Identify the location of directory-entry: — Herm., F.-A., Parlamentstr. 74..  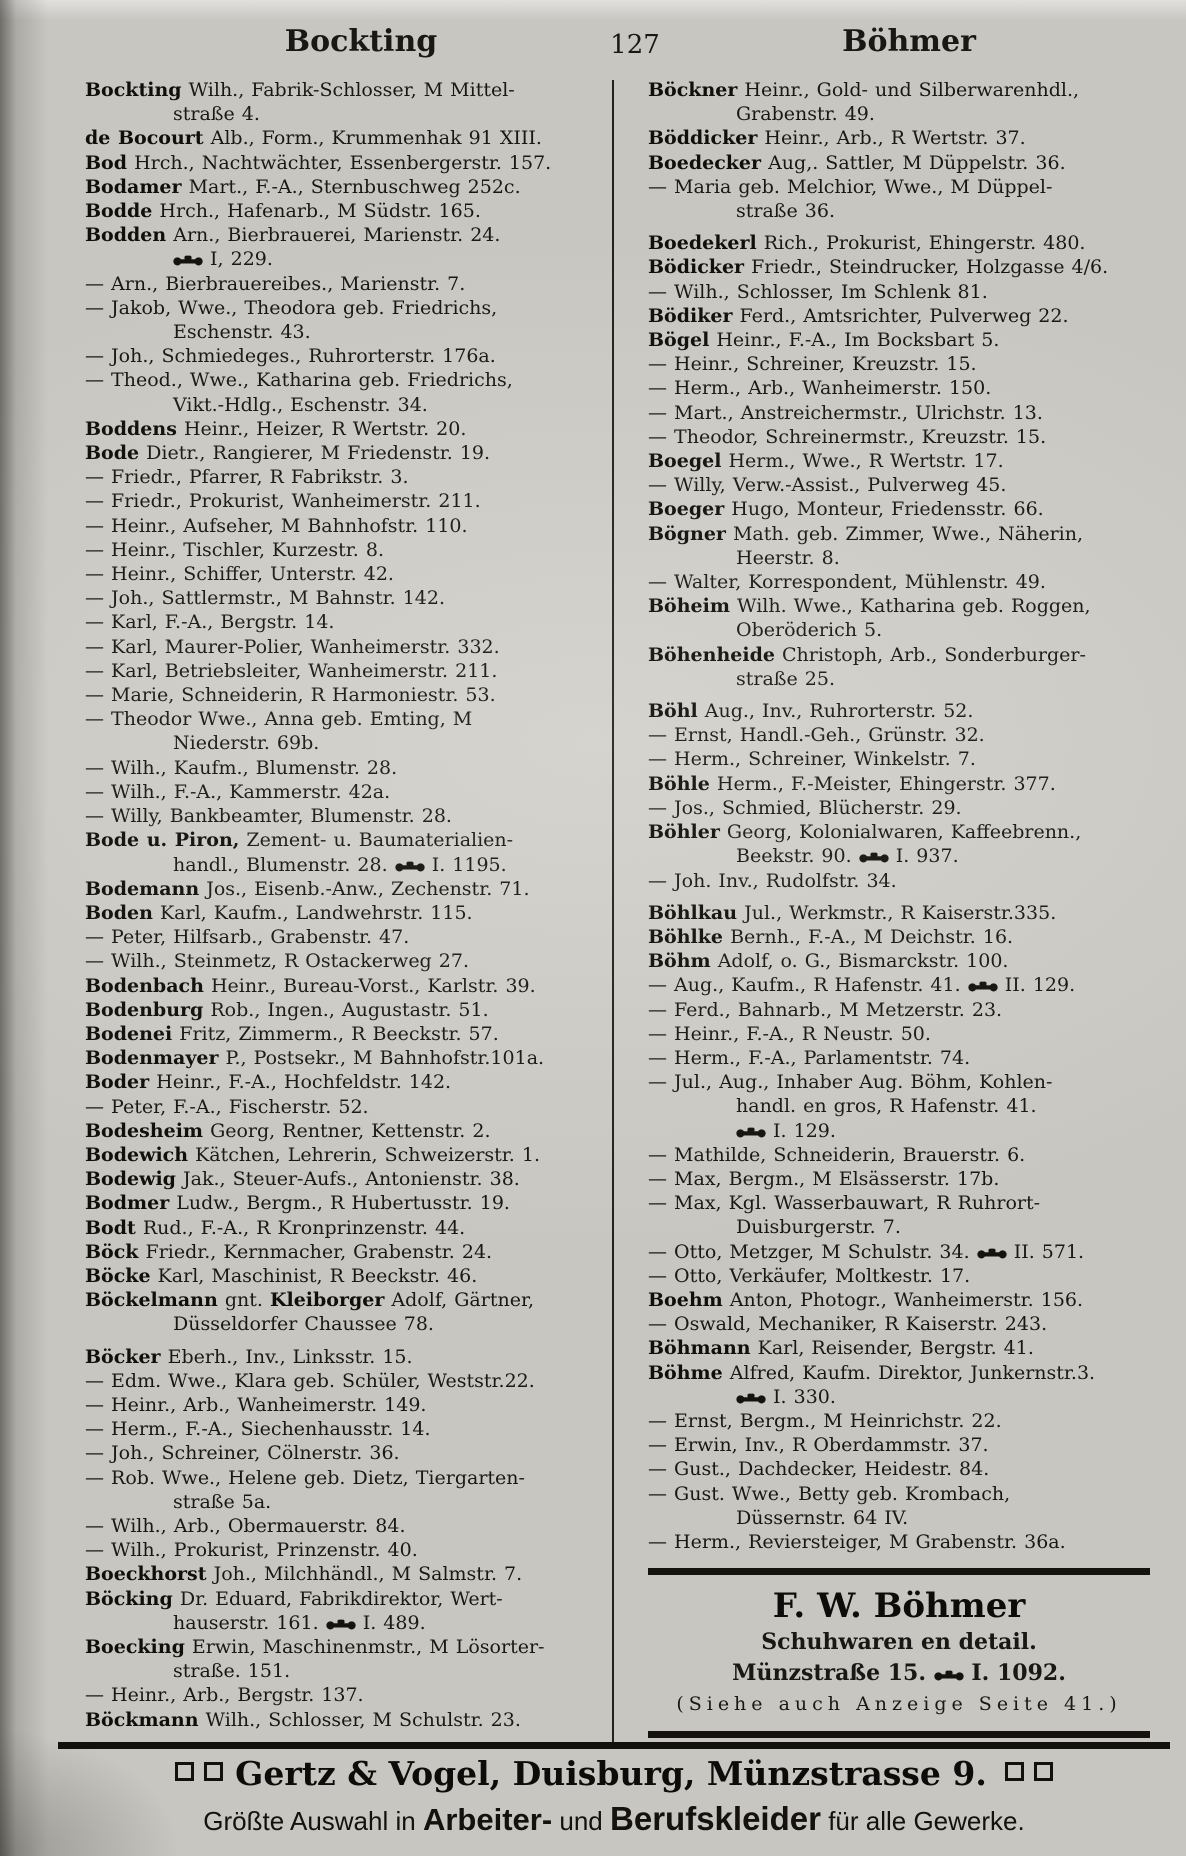
(809, 1057).